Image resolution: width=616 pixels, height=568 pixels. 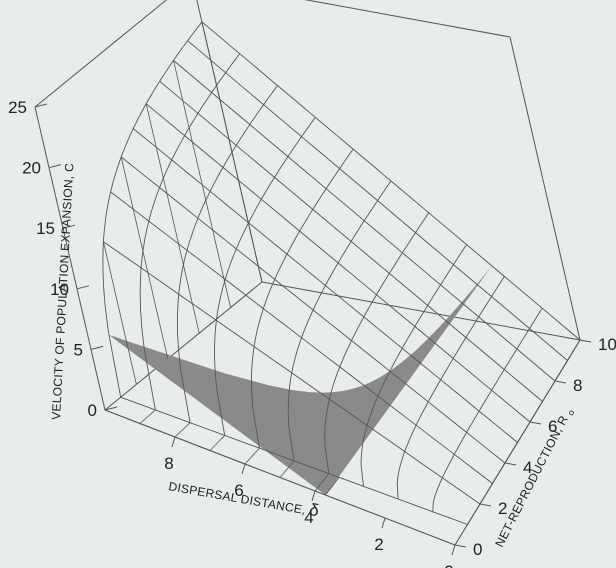 I want to click on x-tick-labels: 0 2 4 6 8, so click(x=308, y=511).